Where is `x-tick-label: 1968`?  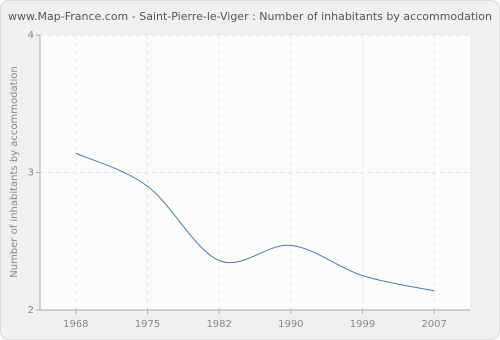
x-tick-label: 1968 is located at coordinates (75, 324).